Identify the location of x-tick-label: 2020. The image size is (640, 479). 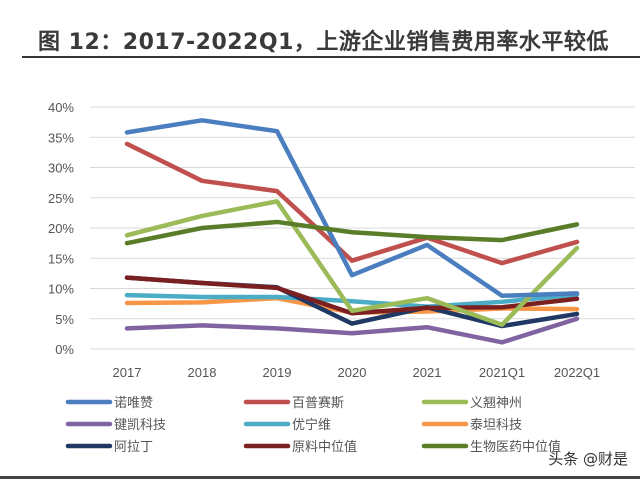
(352, 372).